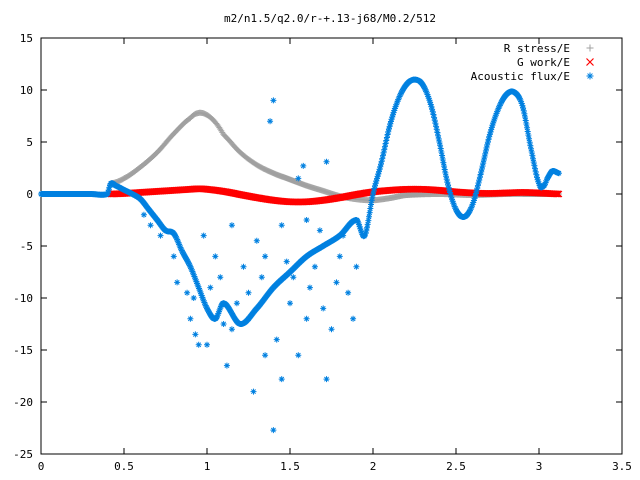 This screenshot has height=480, width=640. What do you see at coordinates (373, 466) in the screenshot?
I see `x-tick-label: 2` at bounding box center [373, 466].